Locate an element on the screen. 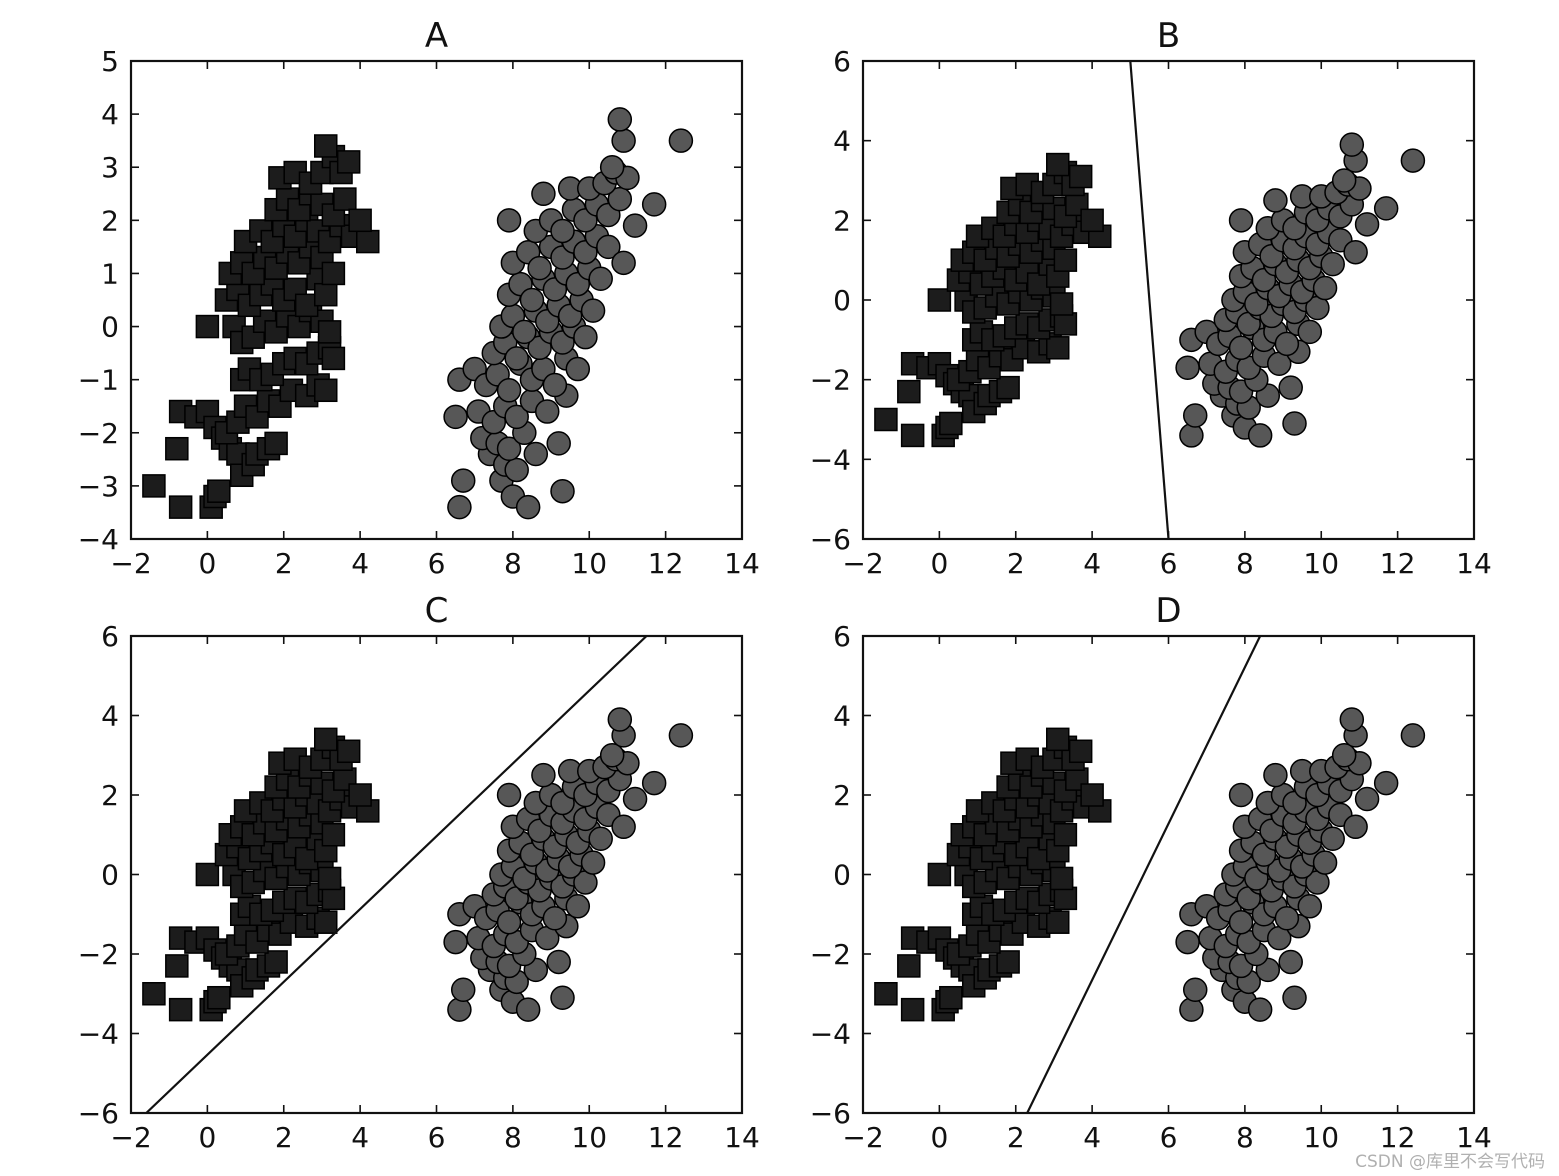 This screenshot has height=1176, width=1559. panel-d-xtick-label: 14 is located at coordinates (1474, 1137).